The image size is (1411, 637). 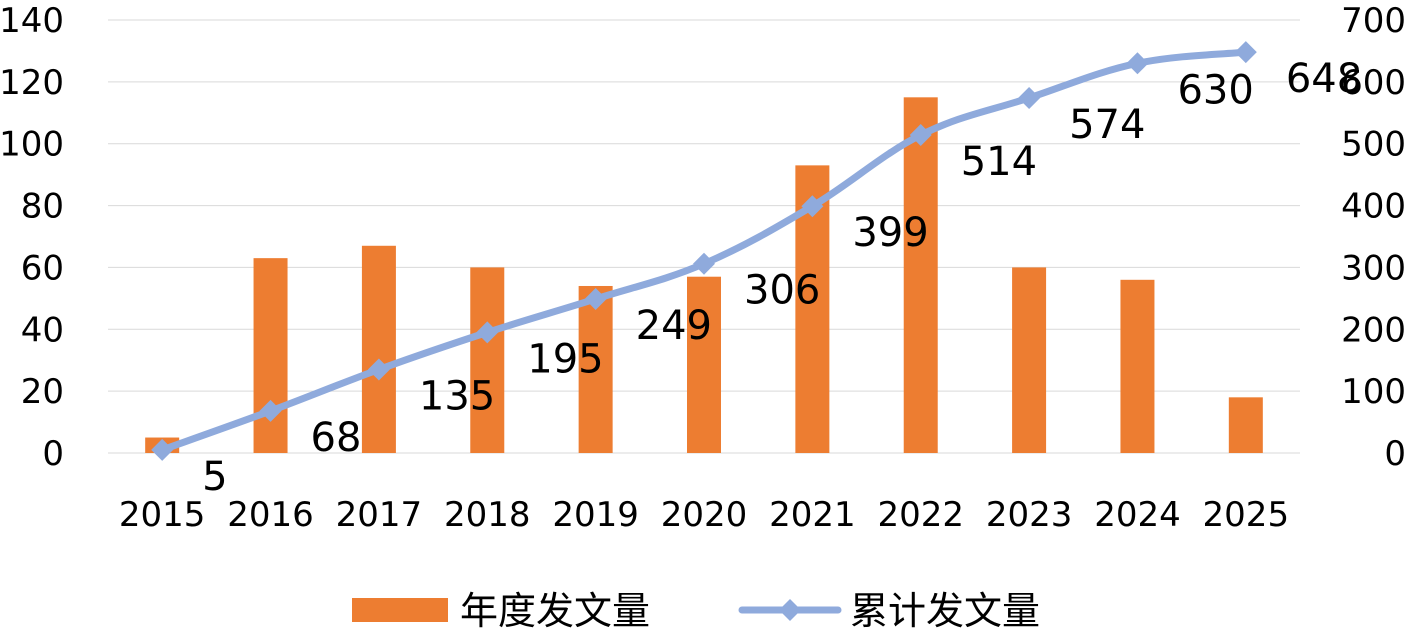 What do you see at coordinates (214, 477) in the screenshot?
I see `data-label: 5` at bounding box center [214, 477].